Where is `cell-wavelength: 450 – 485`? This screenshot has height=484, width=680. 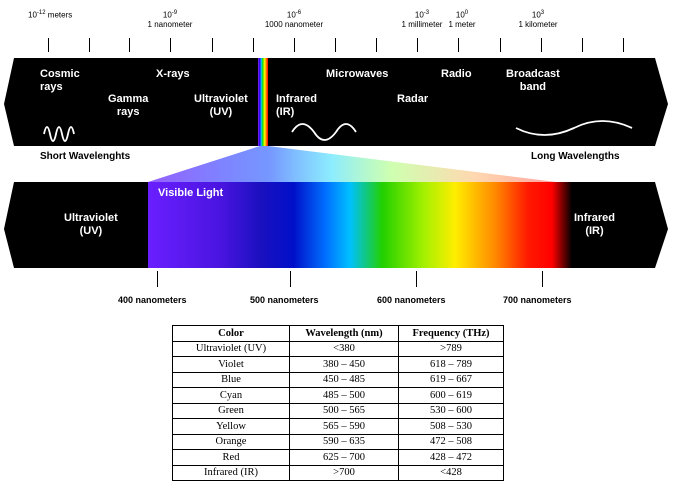 cell-wavelength: 450 – 485 is located at coordinates (344, 379).